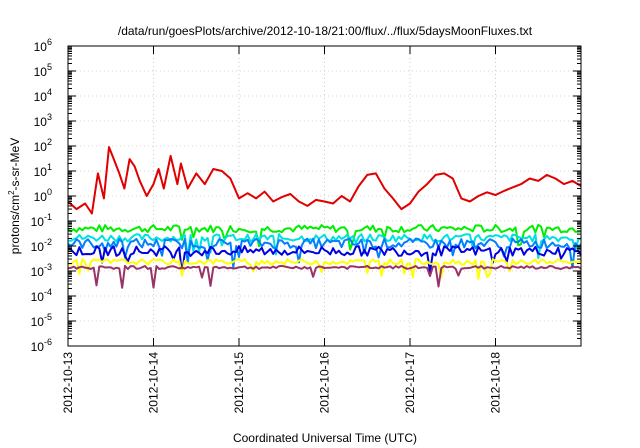 The image size is (640, 448). Describe the element at coordinates (41, 245) in the screenshot. I see `y-tick-label: 10⁻²` at that location.